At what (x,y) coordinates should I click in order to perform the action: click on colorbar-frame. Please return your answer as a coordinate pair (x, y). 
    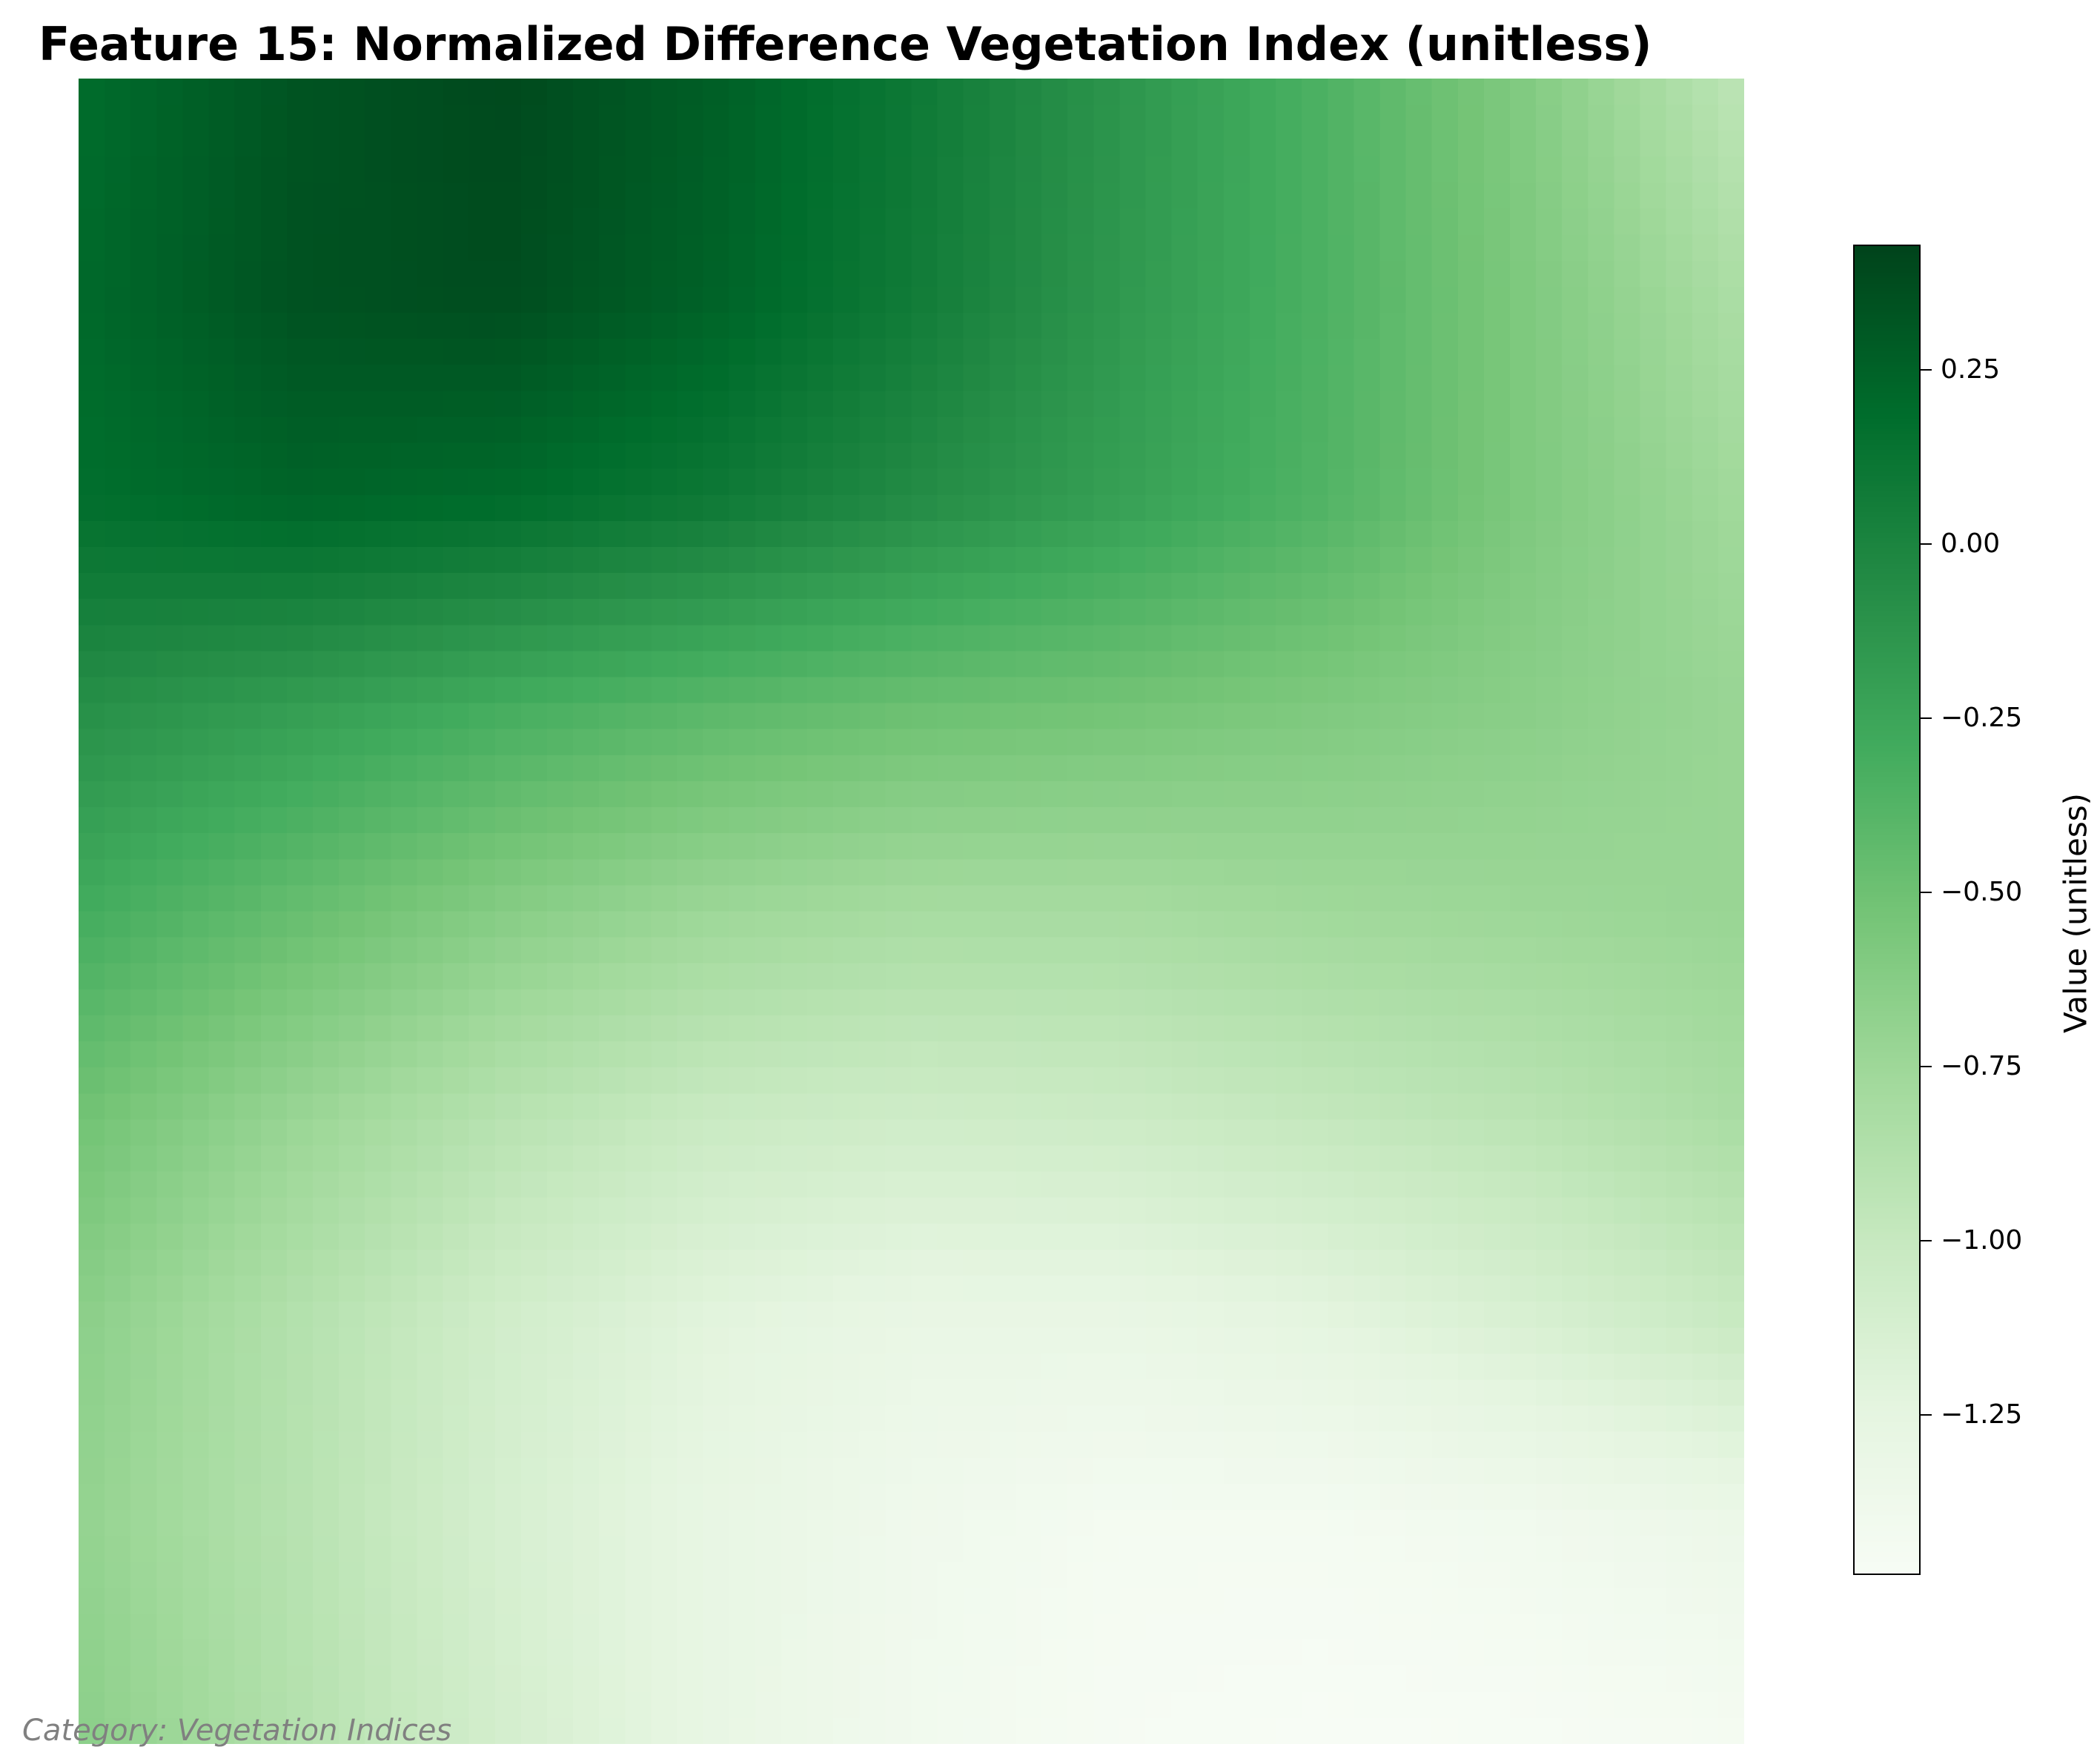
    Looking at the image, I should click on (1887, 910).